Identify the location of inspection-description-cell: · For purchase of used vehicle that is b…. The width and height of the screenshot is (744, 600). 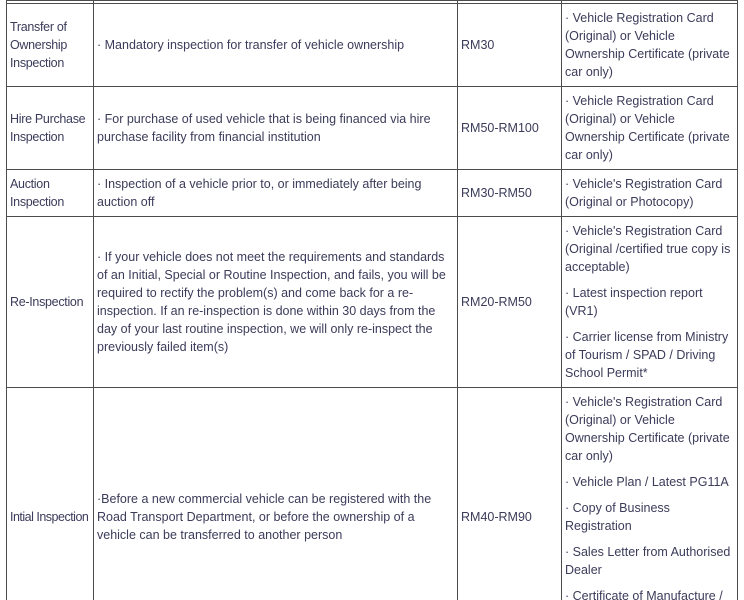
(275, 128).